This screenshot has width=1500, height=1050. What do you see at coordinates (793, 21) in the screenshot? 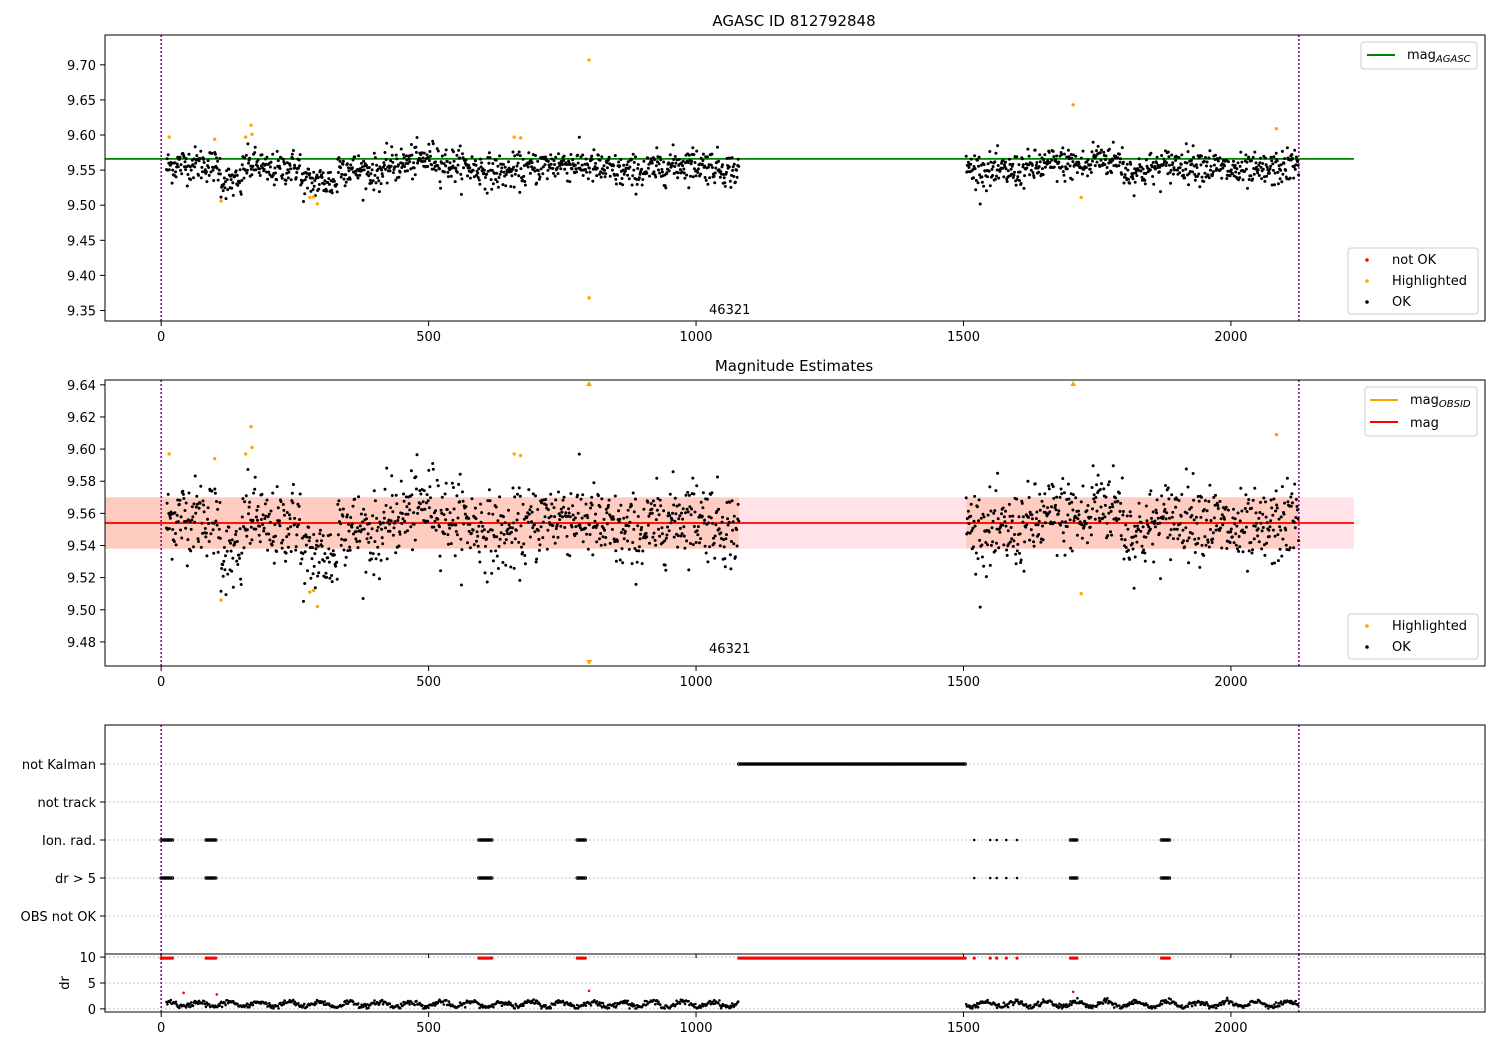
I see `agasc-title: AGASC ID 812792848` at bounding box center [793, 21].